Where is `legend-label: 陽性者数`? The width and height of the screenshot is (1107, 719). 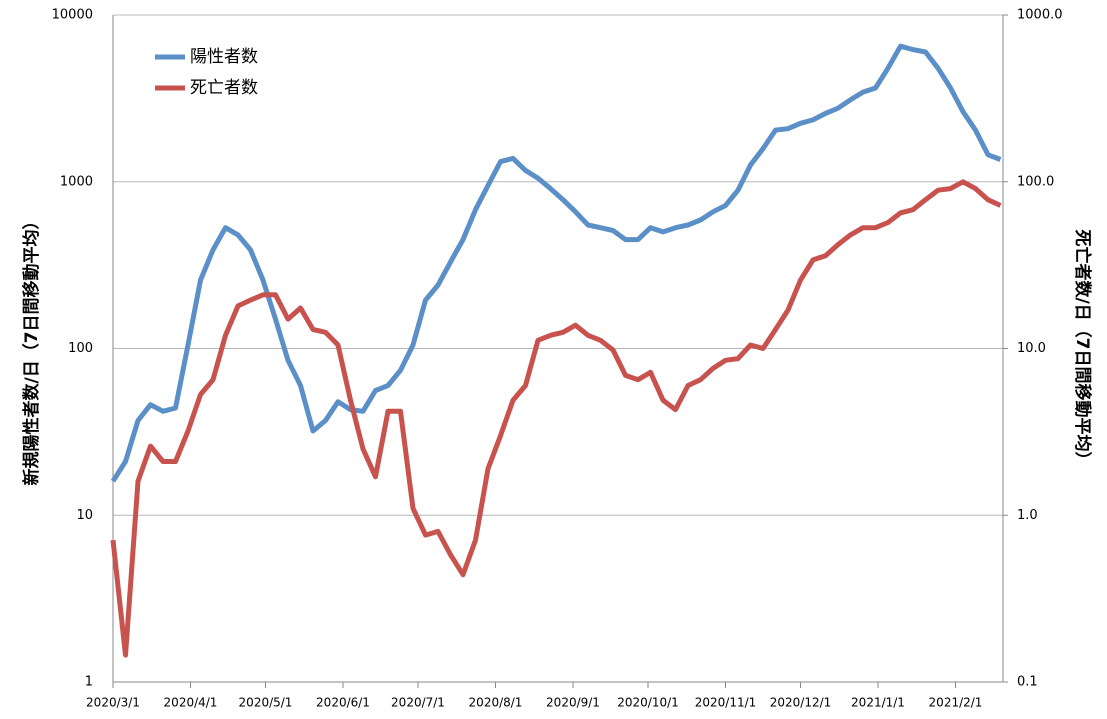
legend-label: 陽性者数 is located at coordinates (224, 57).